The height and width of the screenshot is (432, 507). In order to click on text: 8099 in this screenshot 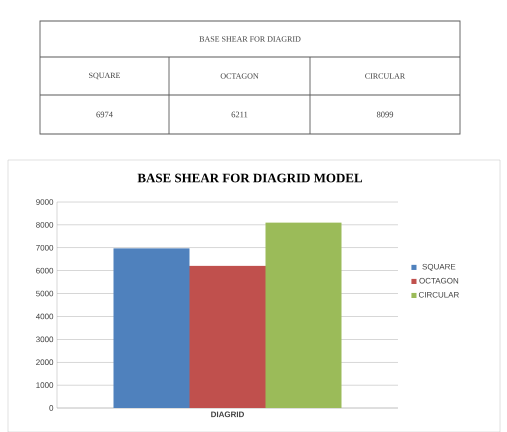, I will do `click(385, 115)`.